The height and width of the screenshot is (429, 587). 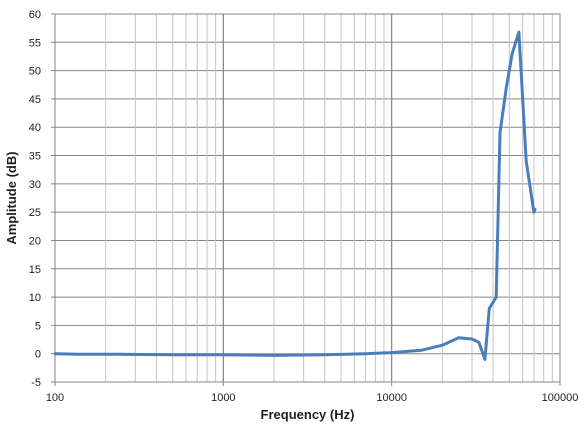 What do you see at coordinates (35, 298) in the screenshot?
I see `y-tick-label: 10` at bounding box center [35, 298].